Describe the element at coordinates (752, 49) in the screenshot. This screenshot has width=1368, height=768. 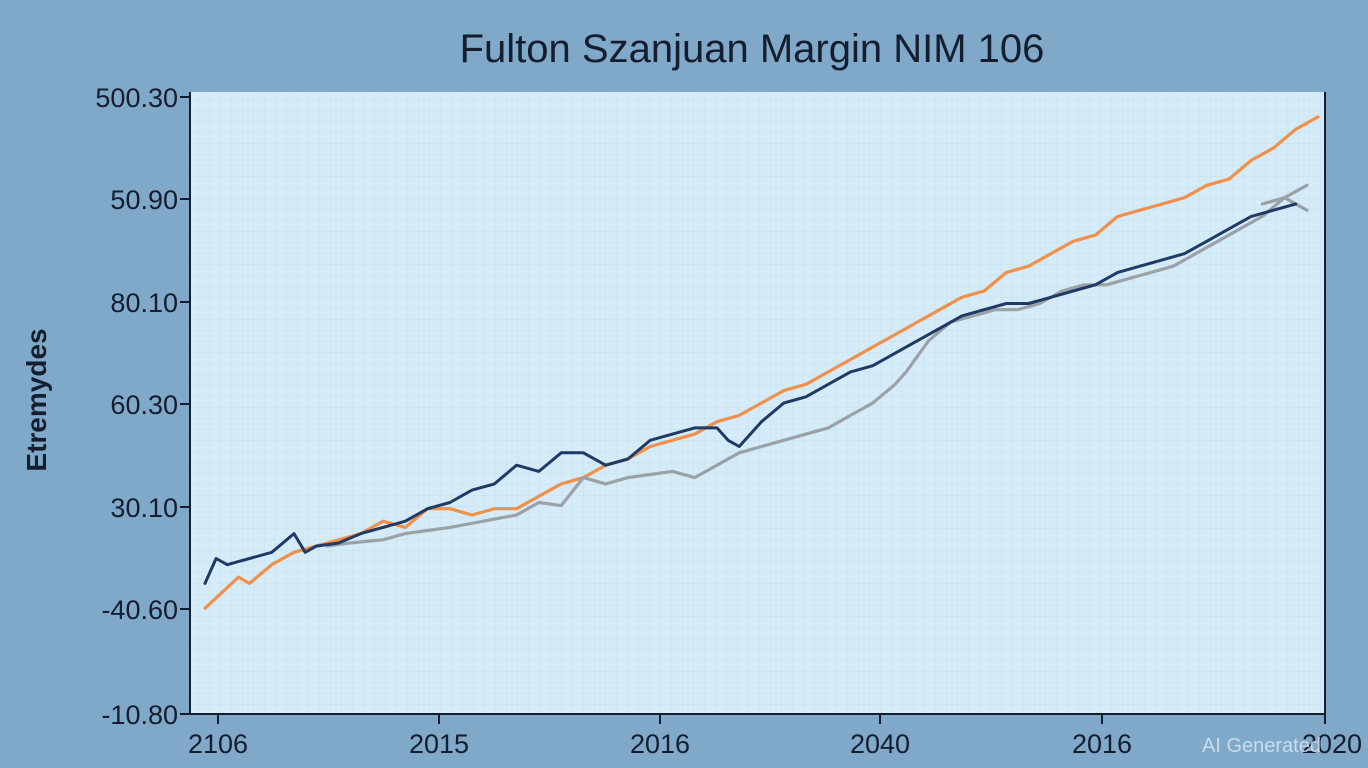
I see `chart-title: Fulton Szanjuan Margin NIM 106` at that location.